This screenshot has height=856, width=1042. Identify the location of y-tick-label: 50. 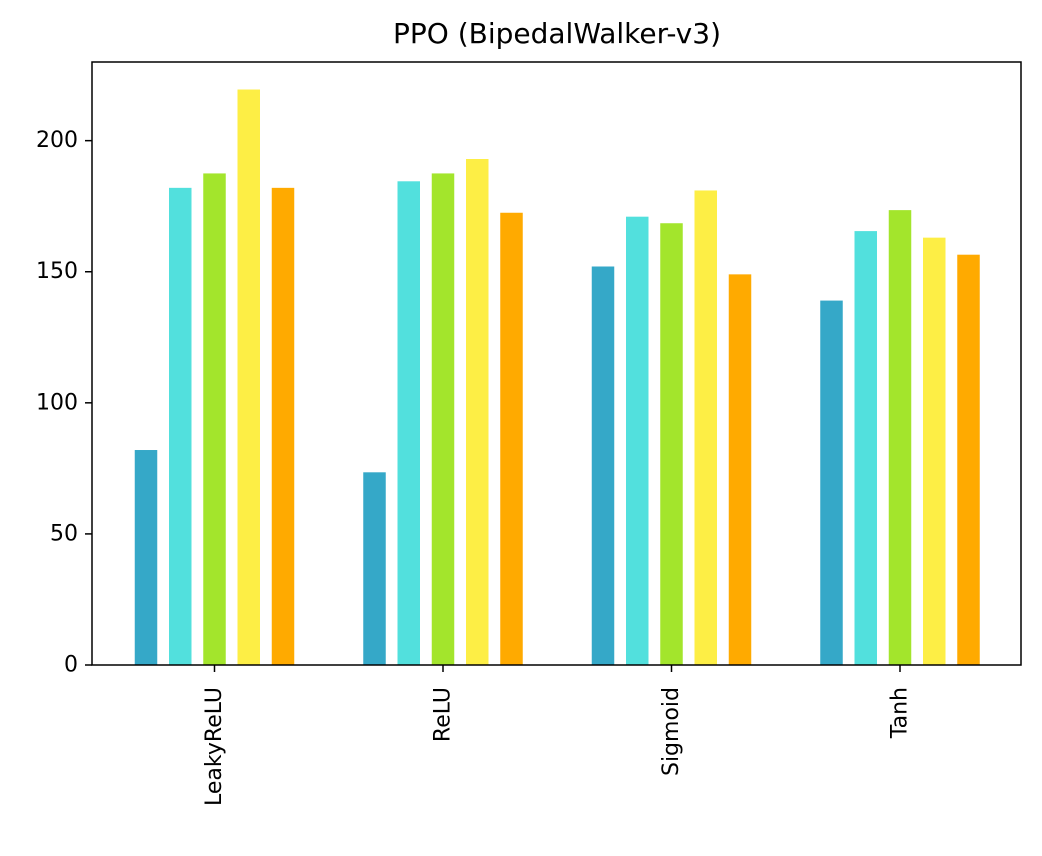
(64, 533).